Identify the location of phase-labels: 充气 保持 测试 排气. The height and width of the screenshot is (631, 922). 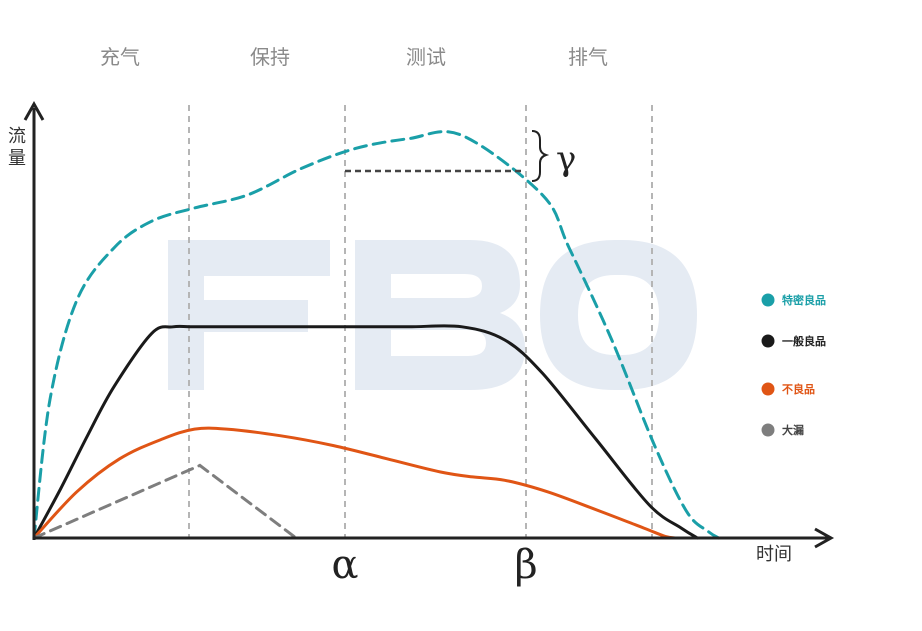
(354, 57).